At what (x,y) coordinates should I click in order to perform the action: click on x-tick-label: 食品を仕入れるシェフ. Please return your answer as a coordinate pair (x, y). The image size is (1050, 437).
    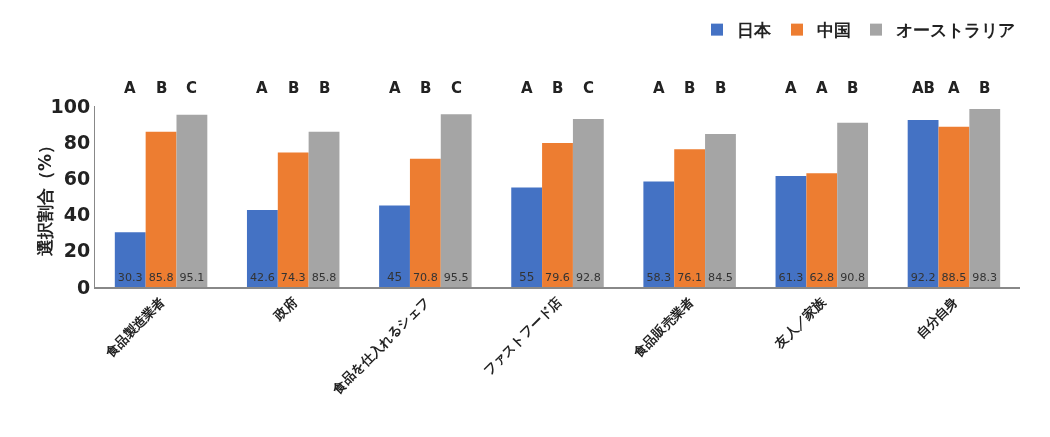
    Looking at the image, I should click on (380, 346).